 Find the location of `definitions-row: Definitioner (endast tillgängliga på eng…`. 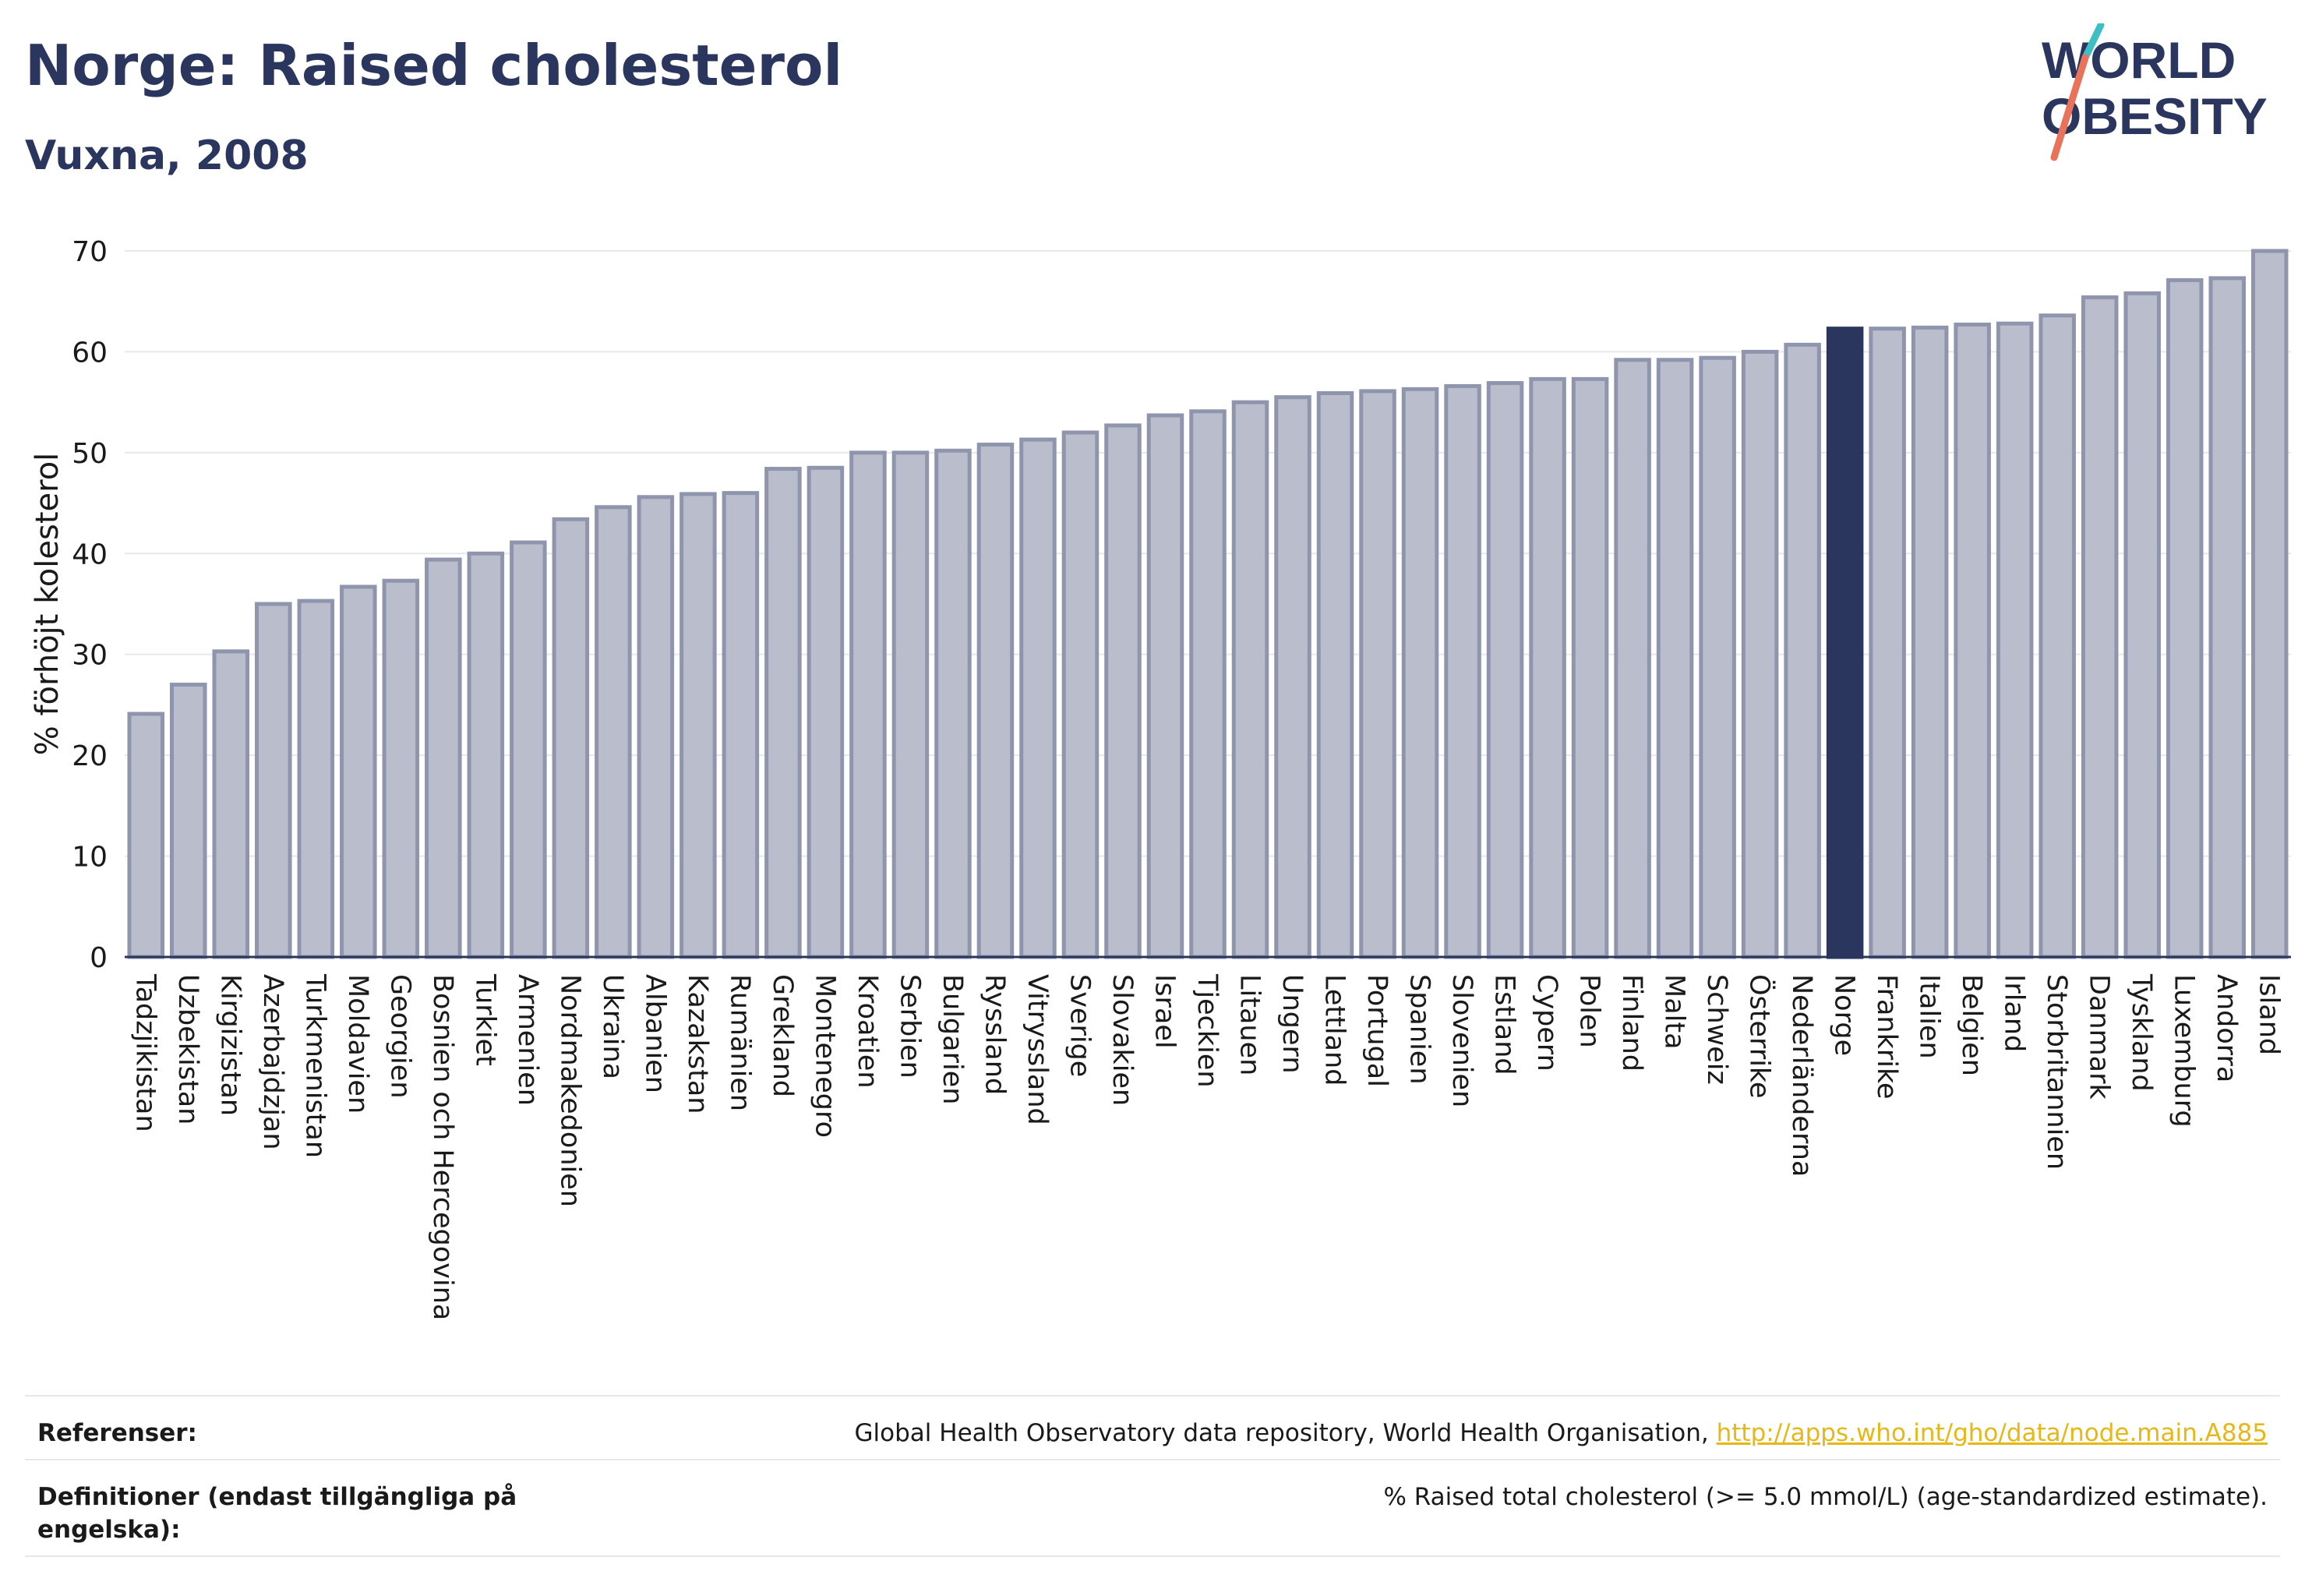

definitions-row: Definitioner (endast tillgängliga på eng… is located at coordinates (1152, 1508).